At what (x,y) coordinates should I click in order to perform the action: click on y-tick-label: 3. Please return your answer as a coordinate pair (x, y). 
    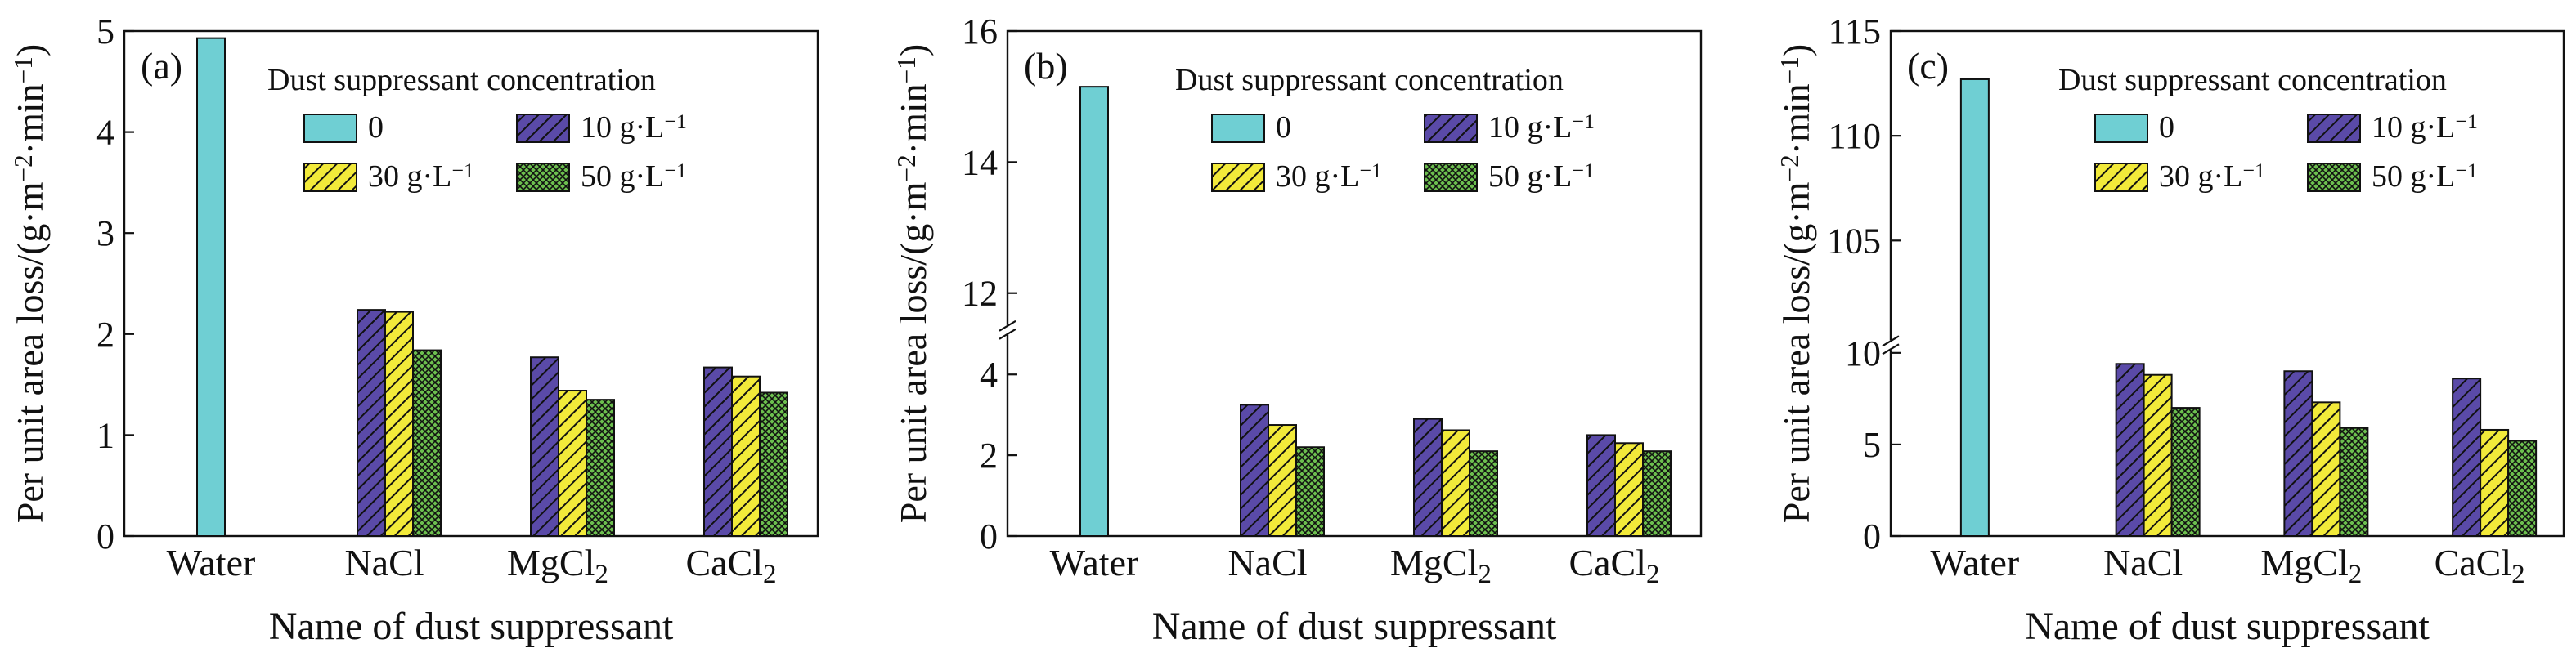
    Looking at the image, I should click on (105, 233).